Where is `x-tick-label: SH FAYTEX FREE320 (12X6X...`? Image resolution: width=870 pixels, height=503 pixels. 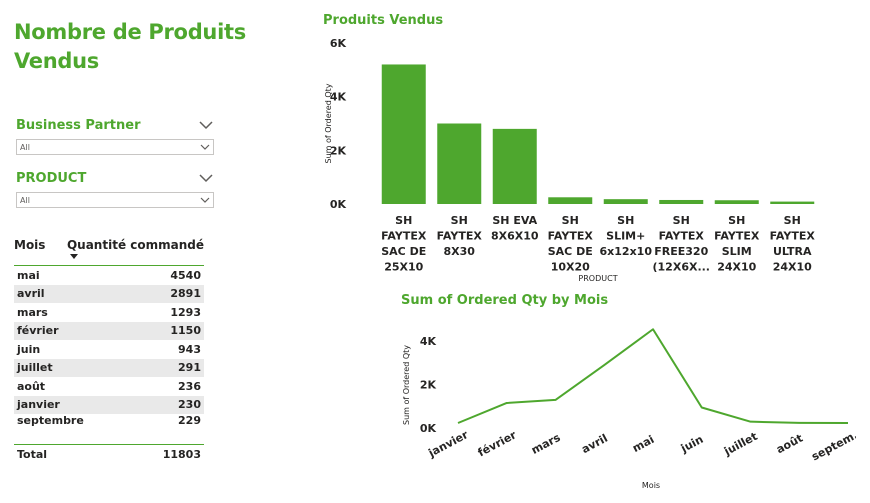
x-tick-label: SH FAYTEX FREE320 (12X6X... is located at coordinates (682, 244).